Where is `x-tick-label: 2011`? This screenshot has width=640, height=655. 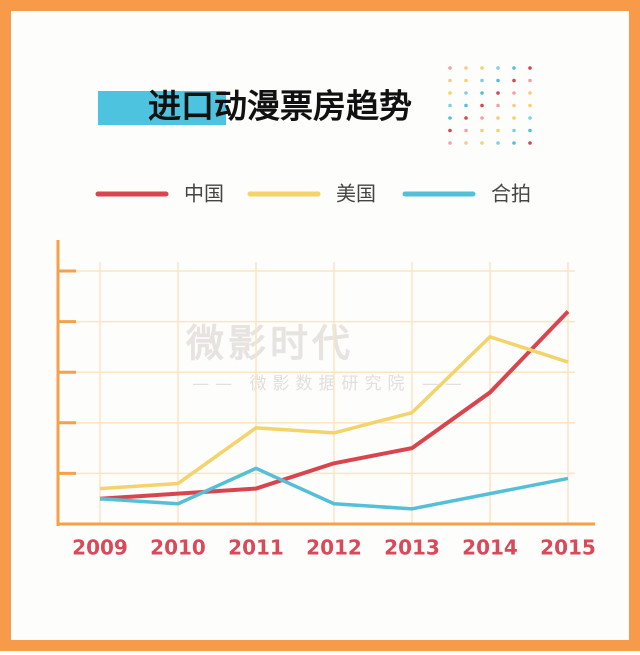 x-tick-label: 2011 is located at coordinates (256, 548).